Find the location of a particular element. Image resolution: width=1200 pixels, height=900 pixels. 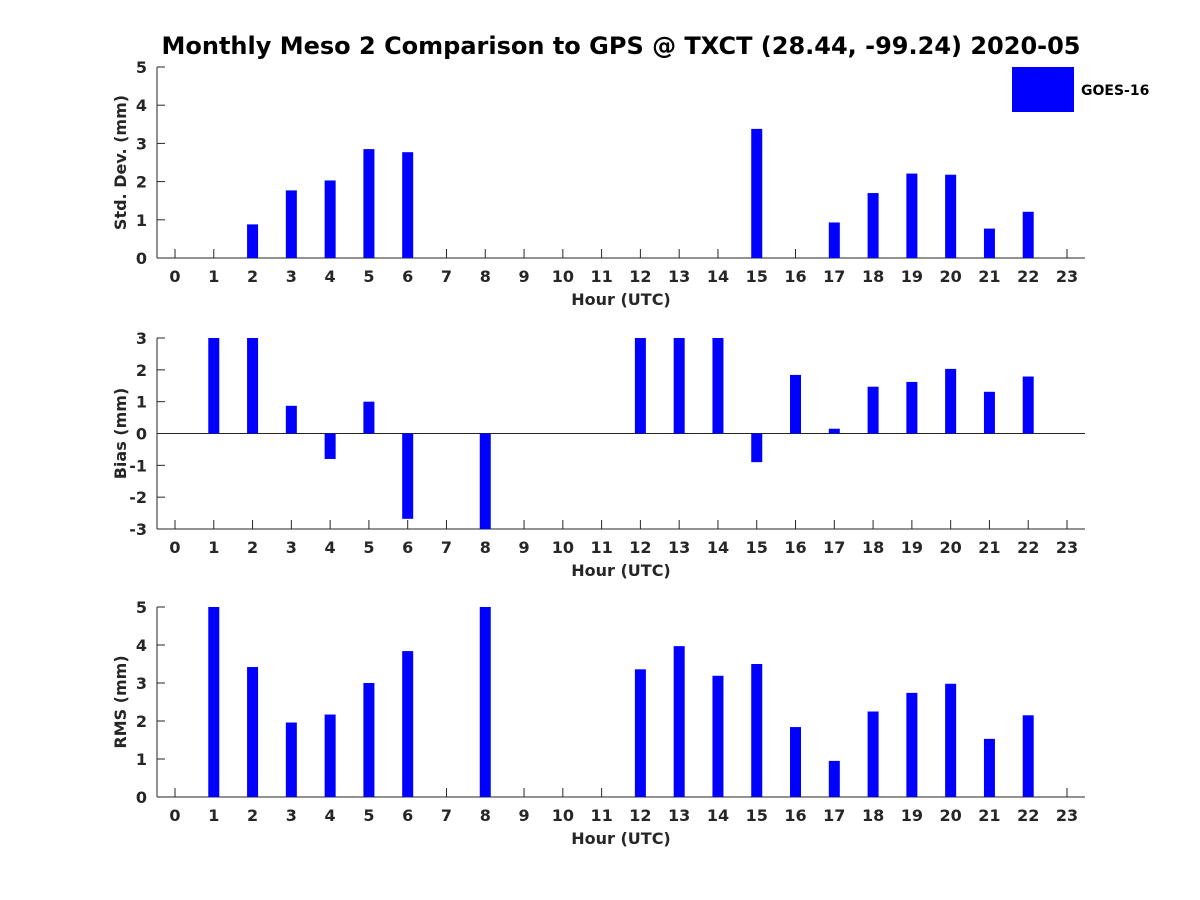

x-tick-label: 3 is located at coordinates (291, 547).